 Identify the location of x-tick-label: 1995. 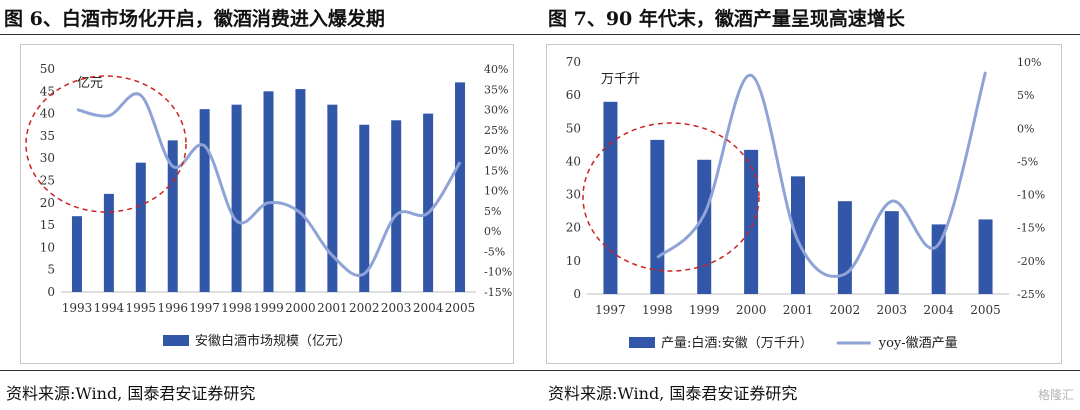
(141, 308).